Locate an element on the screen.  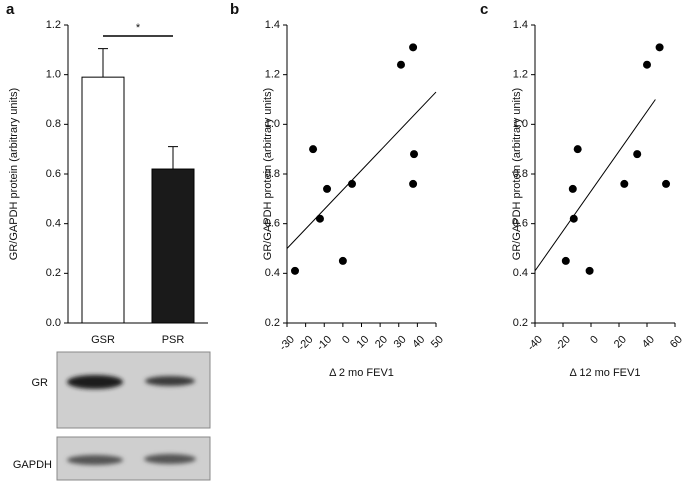
blot-label: GAPDH is located at coordinates (32, 465).